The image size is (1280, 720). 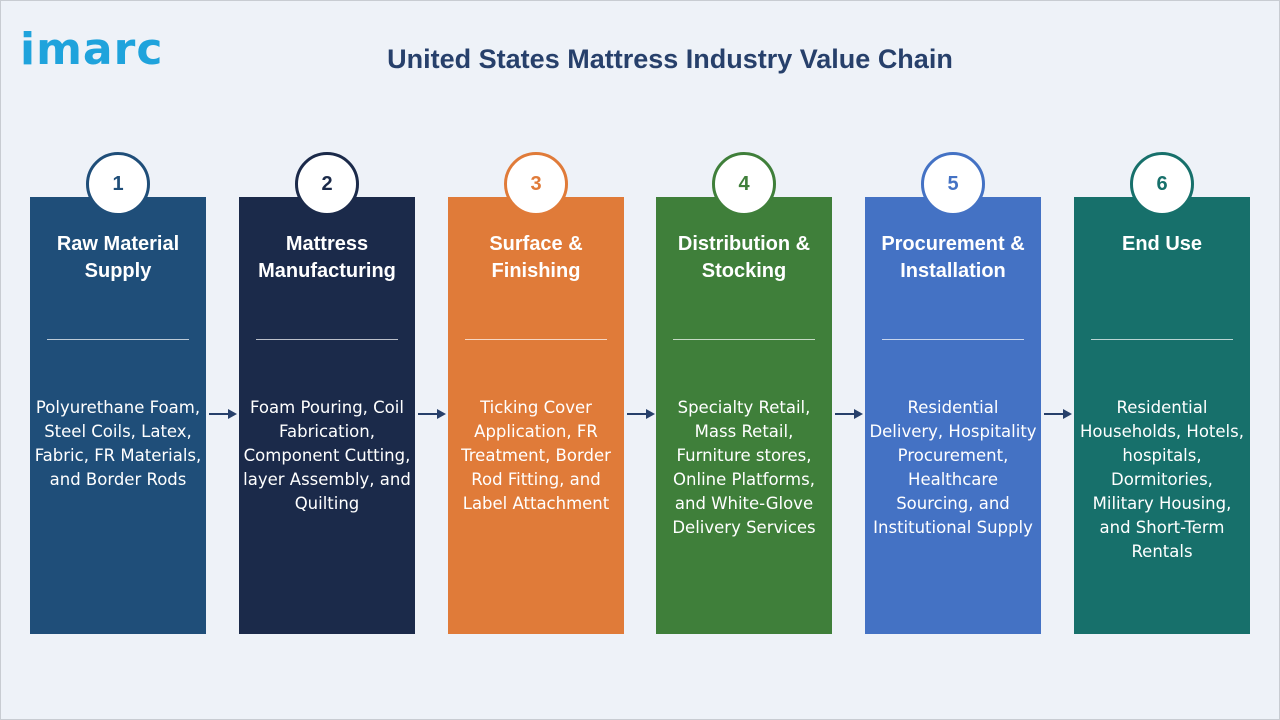 What do you see at coordinates (536, 184) in the screenshot?
I see `stage-number-badge: 3` at bounding box center [536, 184].